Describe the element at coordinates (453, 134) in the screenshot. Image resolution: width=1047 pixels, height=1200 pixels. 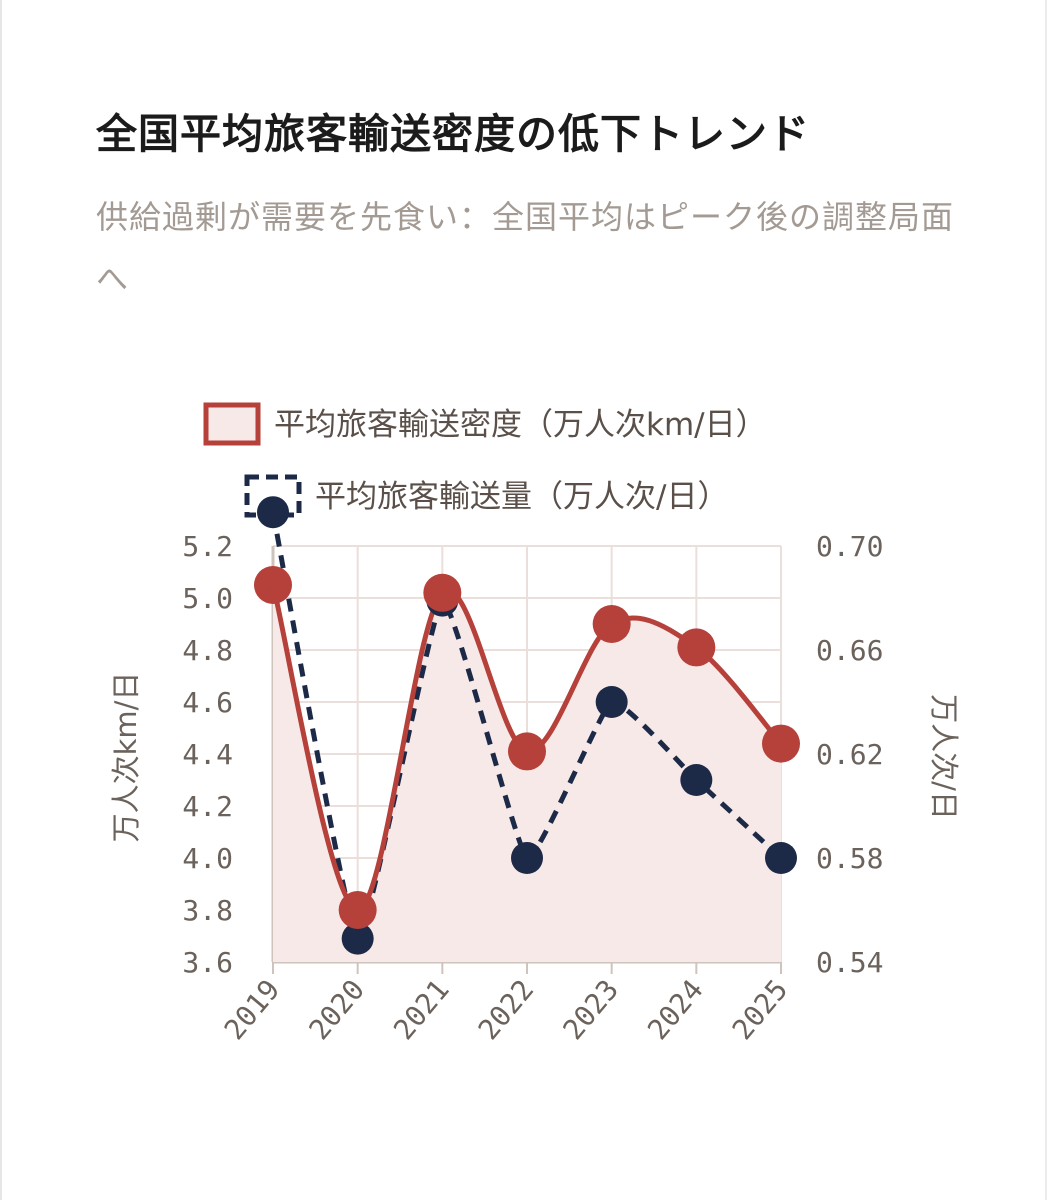
I see `chart-title: 全国平均旅客輸送密度の低下トレンド` at that location.